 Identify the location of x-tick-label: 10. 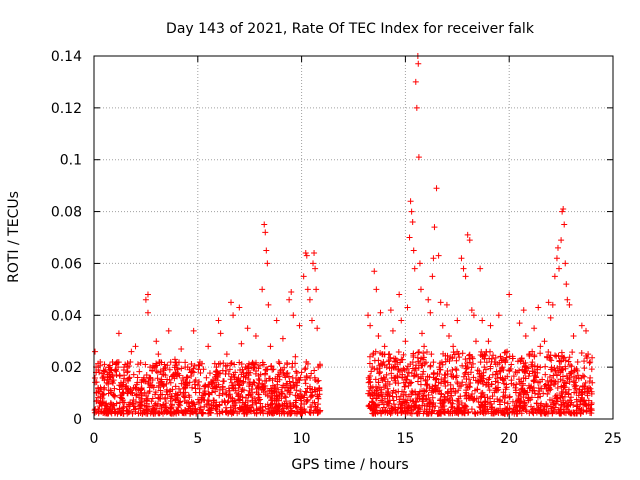
(302, 439).